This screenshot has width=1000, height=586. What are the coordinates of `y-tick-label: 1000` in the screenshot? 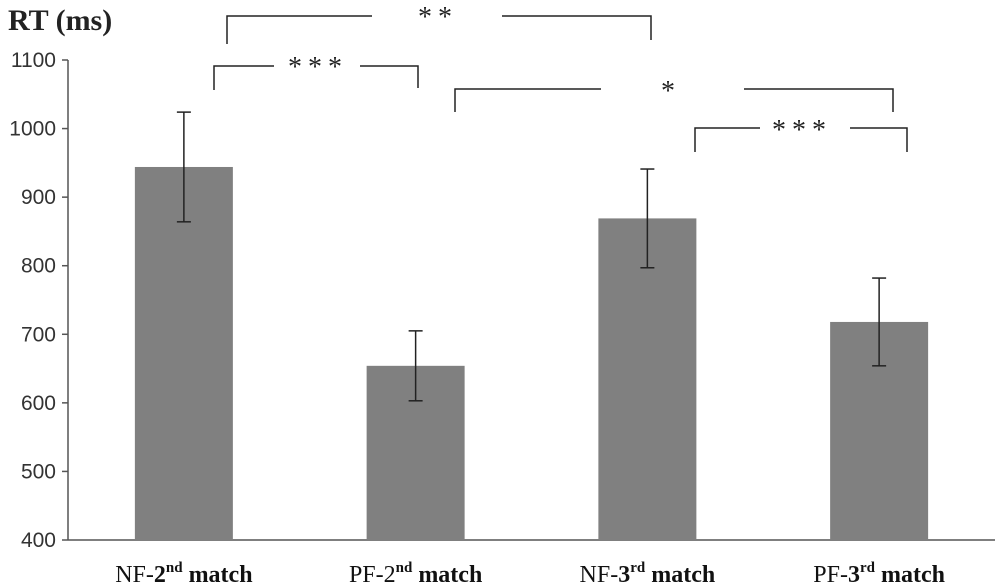 It's located at (32, 129).